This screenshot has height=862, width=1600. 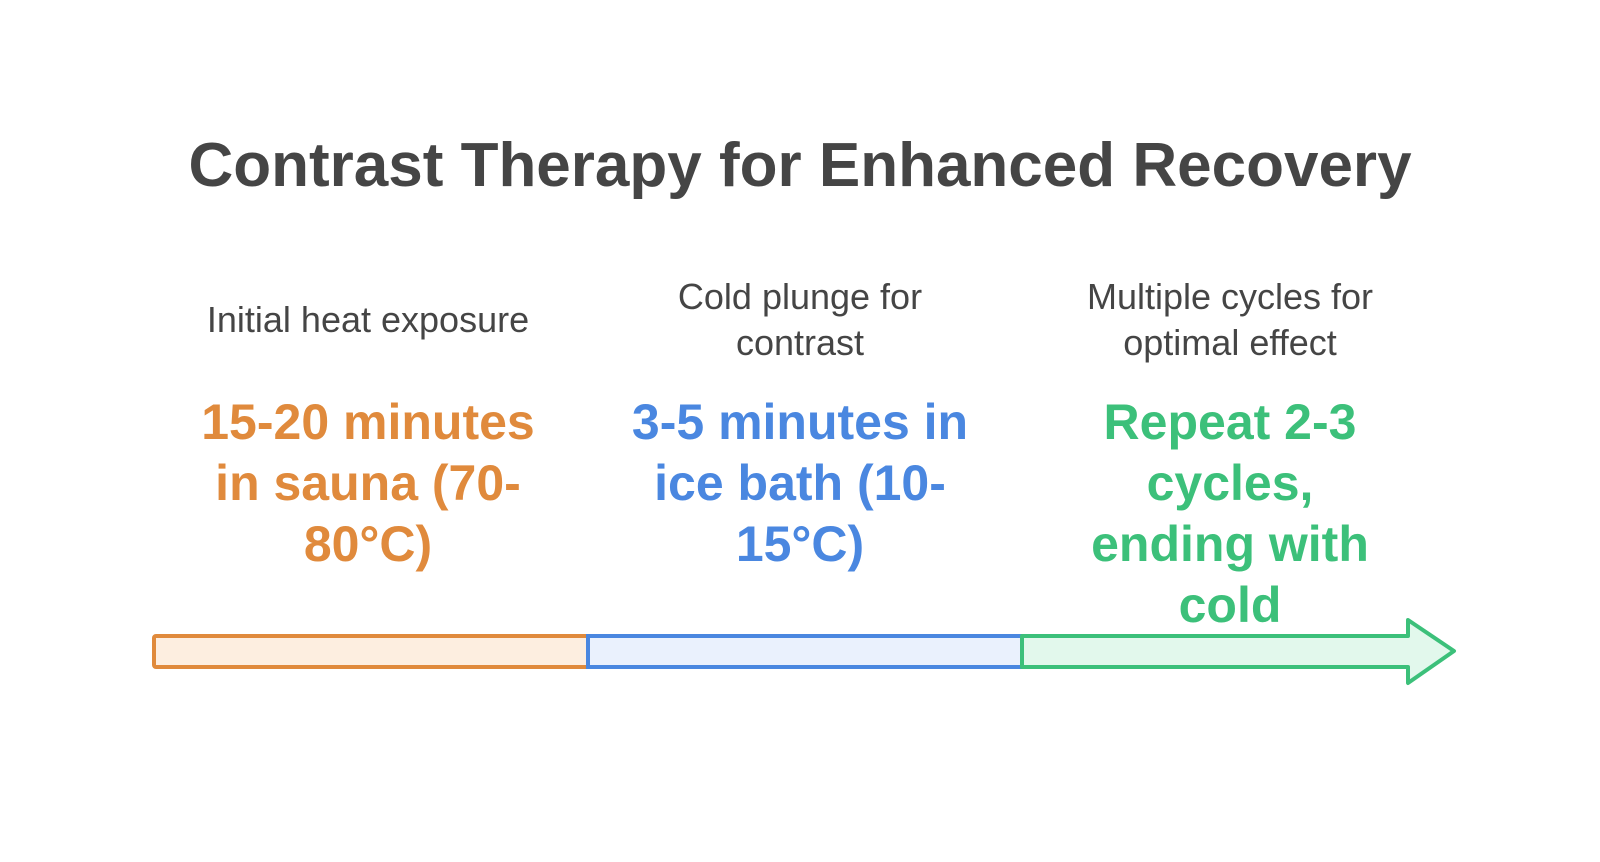 What do you see at coordinates (371, 651) in the screenshot?
I see `timeline-segment-heat` at bounding box center [371, 651].